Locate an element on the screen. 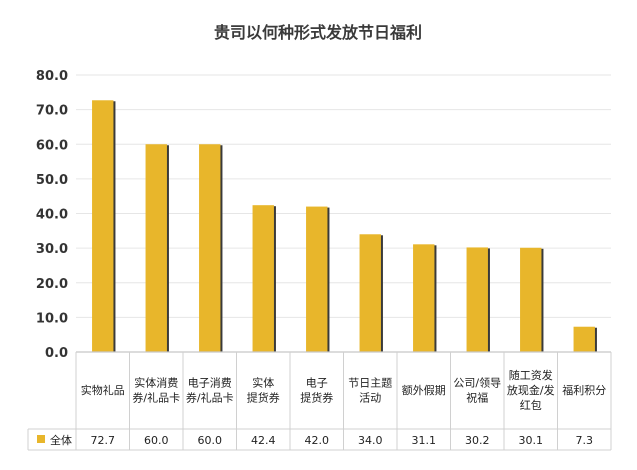 The height and width of the screenshot is (470, 637). x-category-label: 实体提货券 is located at coordinates (263, 390).